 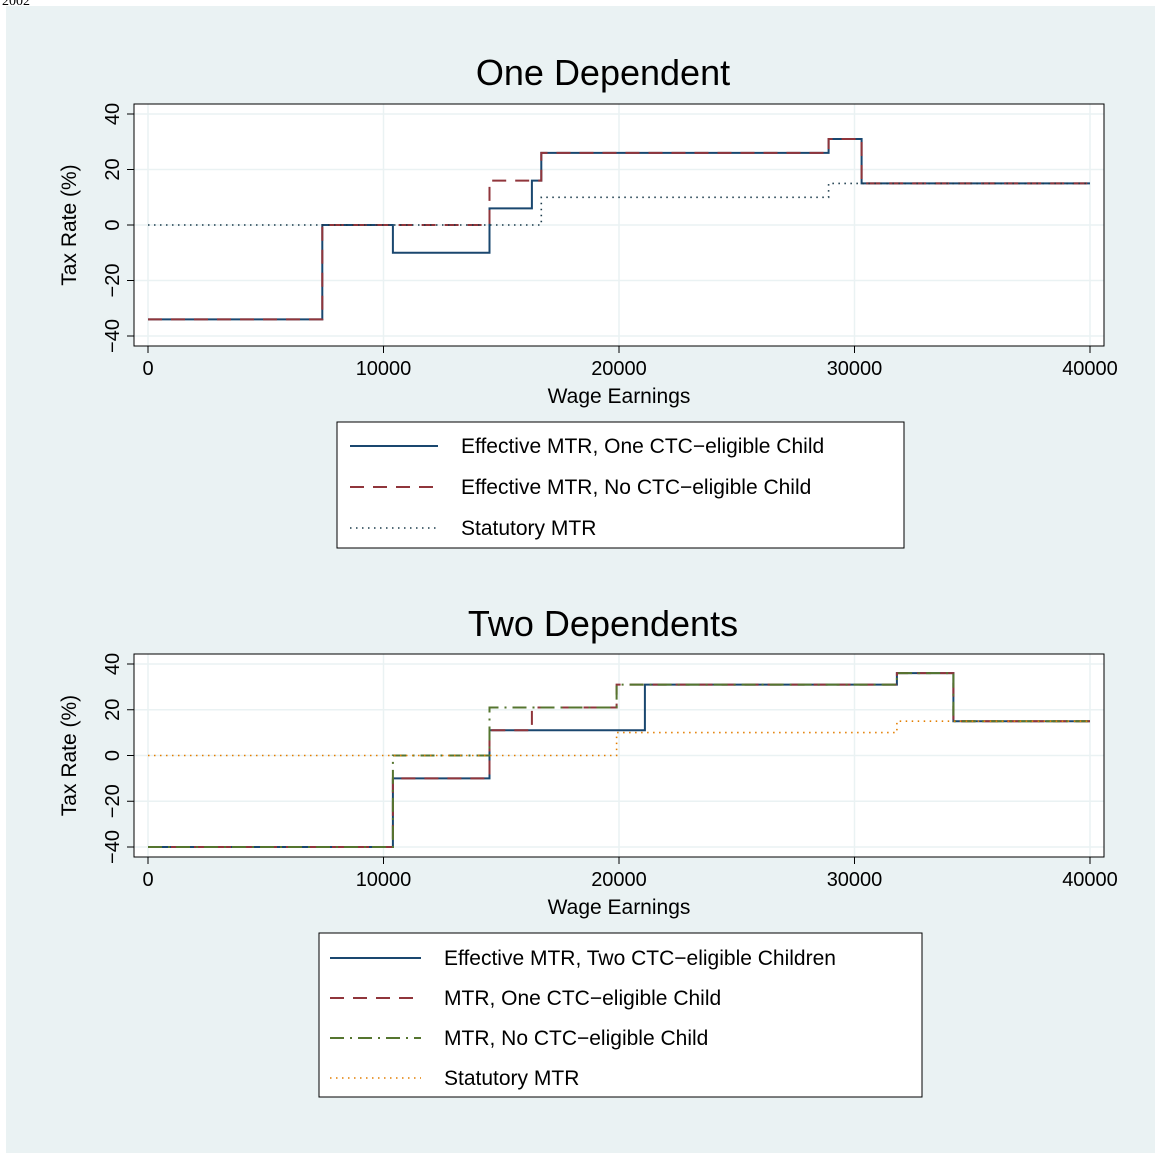 What do you see at coordinates (640, 958) in the screenshot?
I see `legend-label: Effective MTR, Two CTC−eligible Children` at bounding box center [640, 958].